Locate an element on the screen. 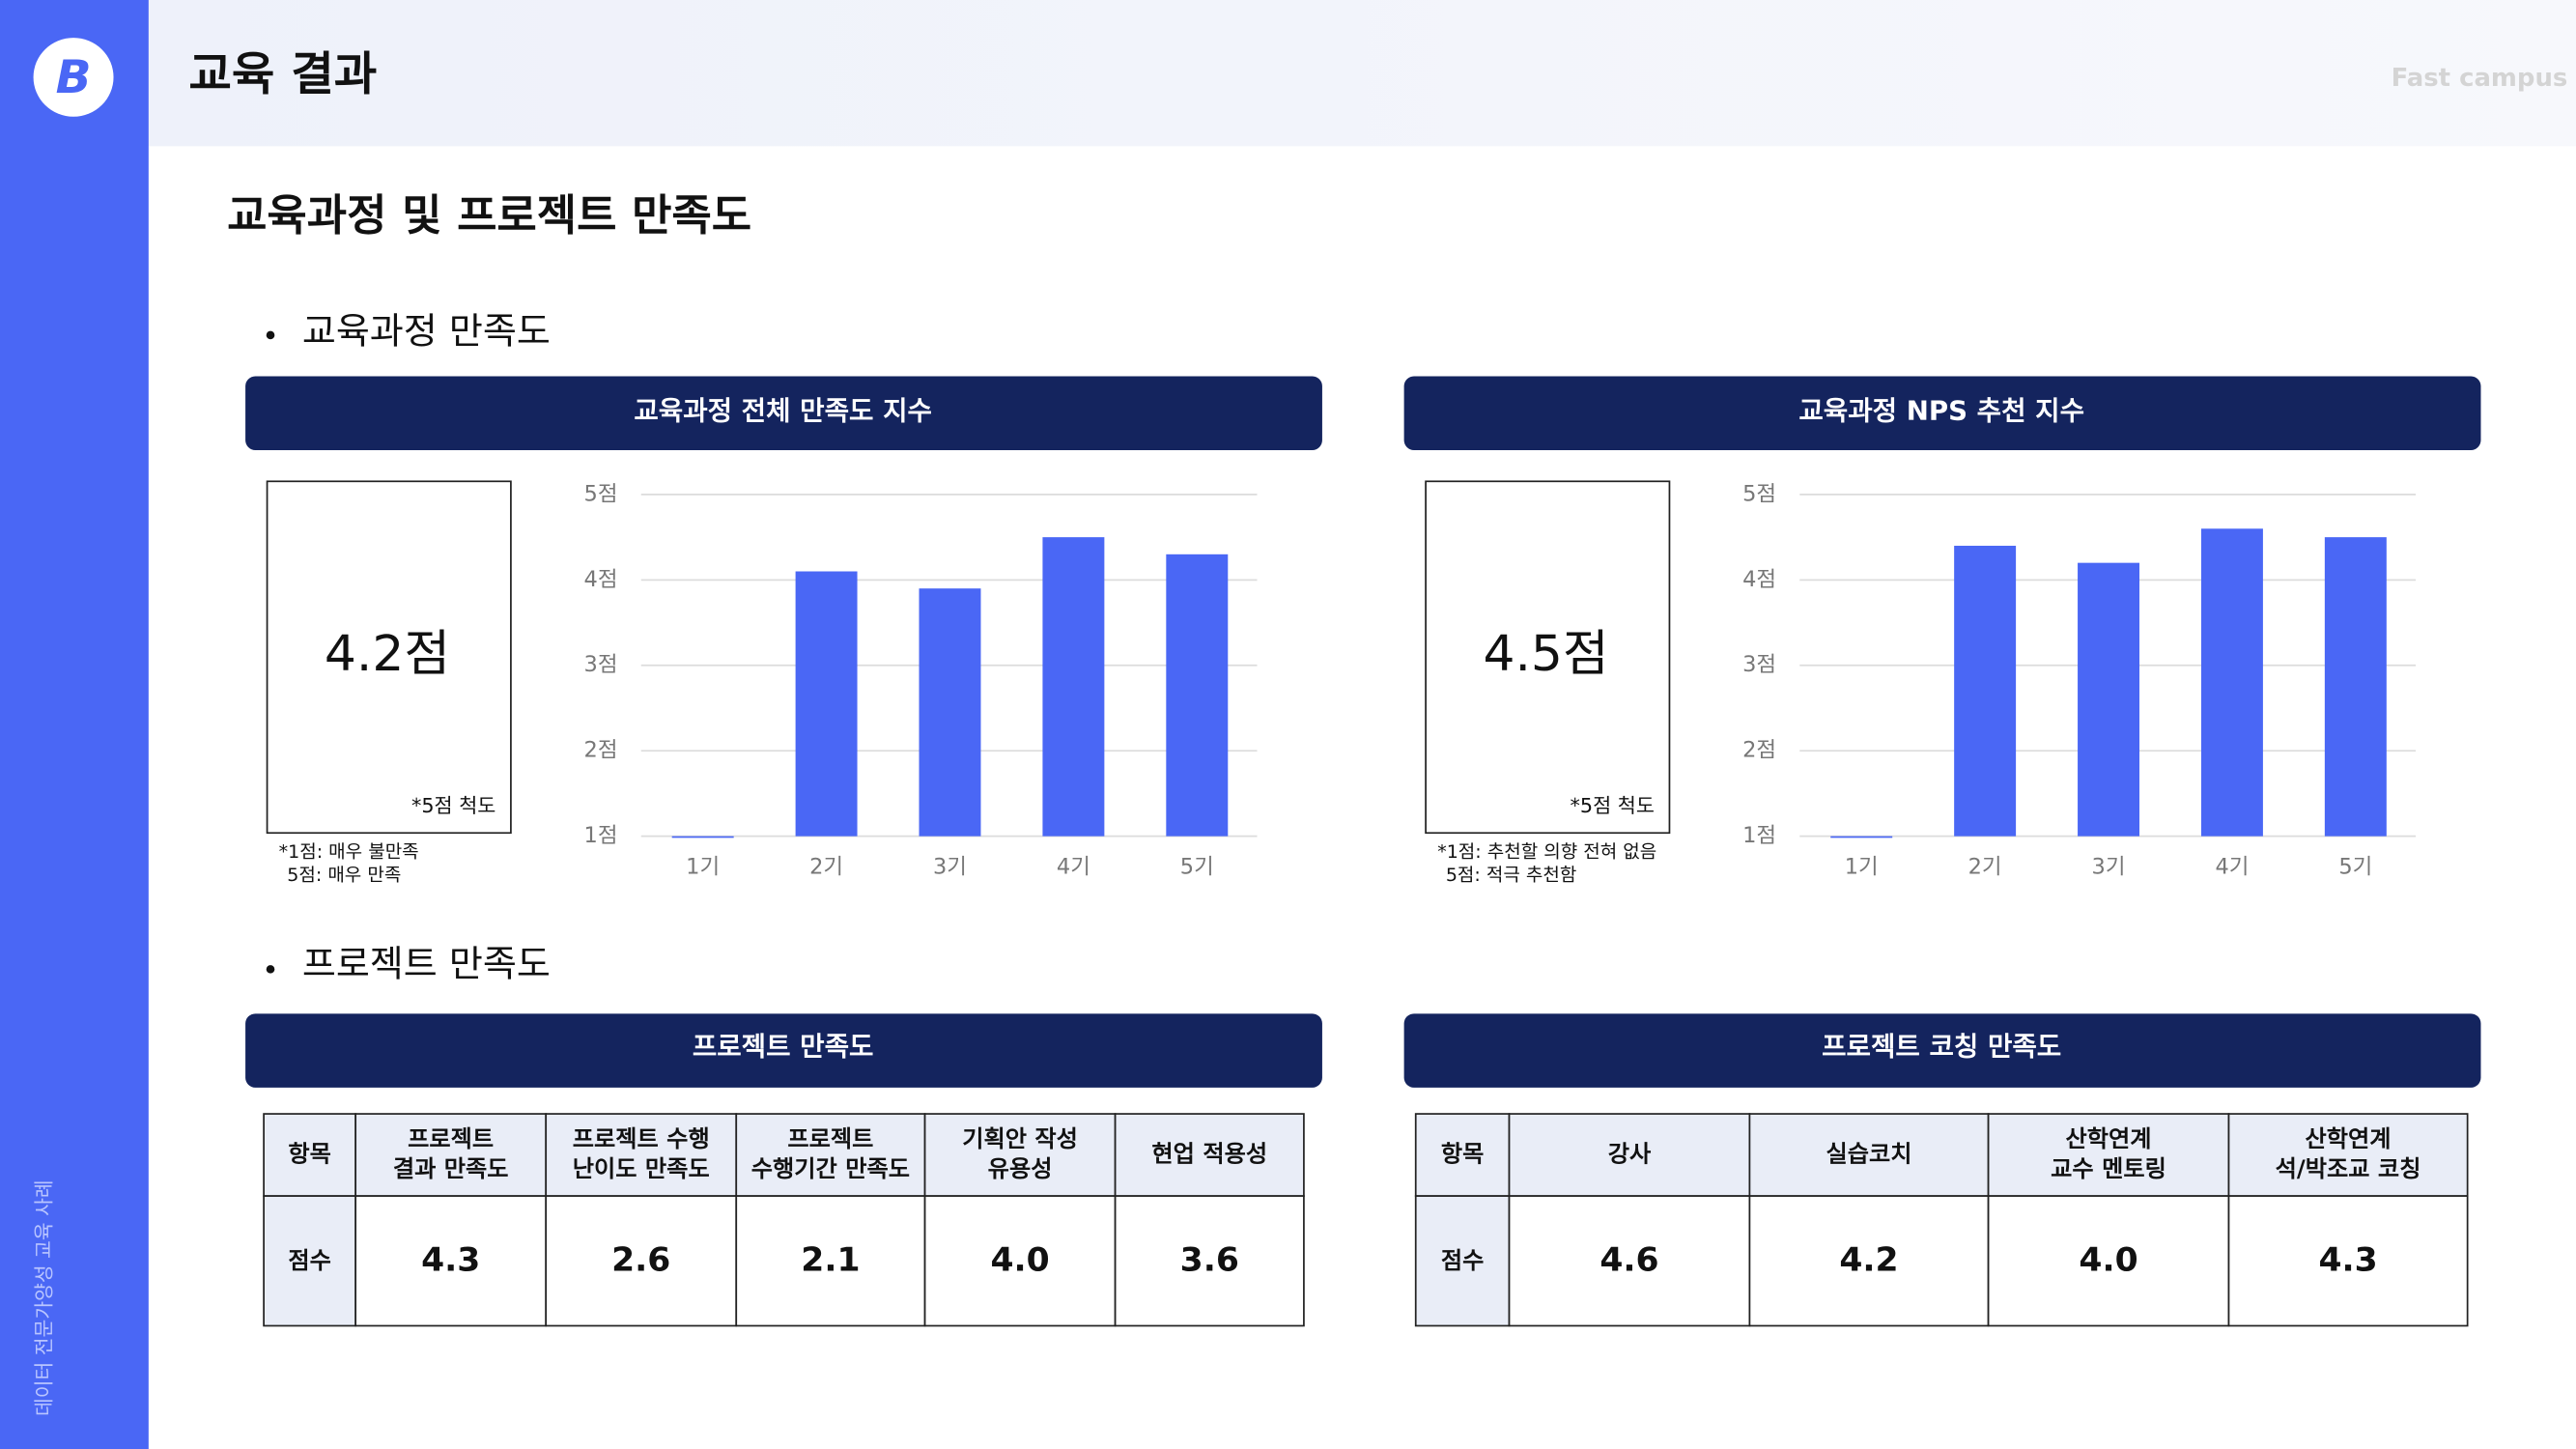 The width and height of the screenshot is (2576, 1449). cell-value: 4.6 is located at coordinates (1628, 1260).